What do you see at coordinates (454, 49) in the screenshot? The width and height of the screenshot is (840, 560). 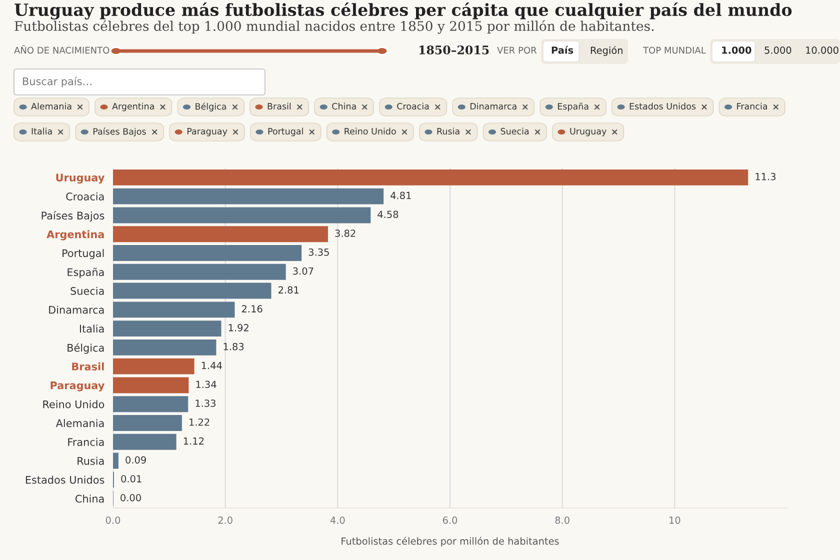 I see `text: 1850–2015` at bounding box center [454, 49].